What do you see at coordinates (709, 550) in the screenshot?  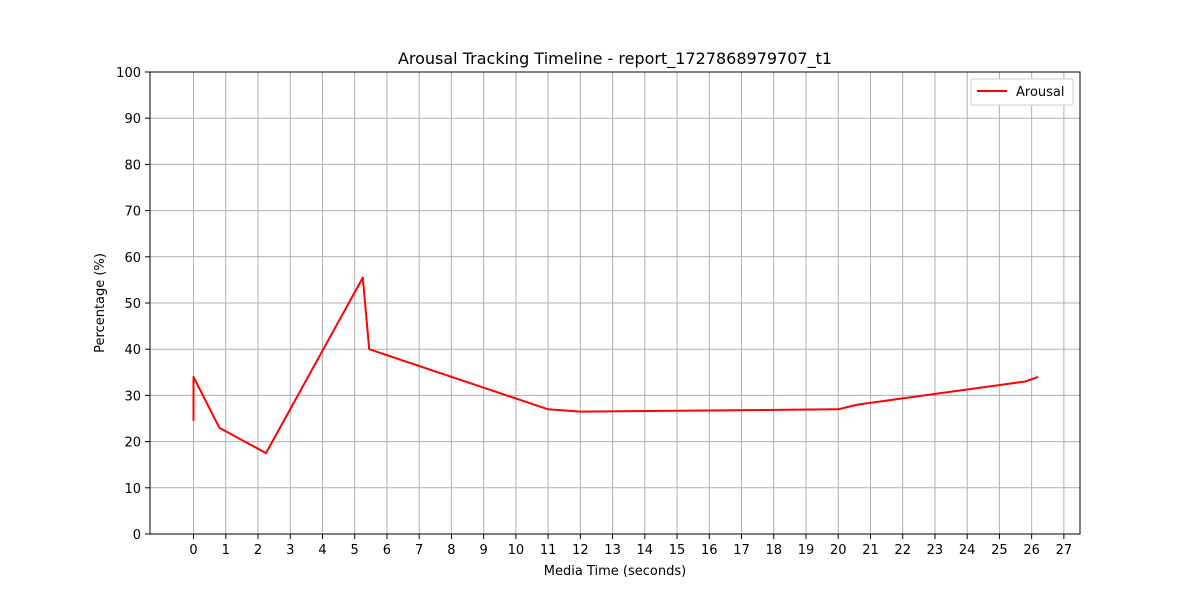 I see `x-tick-label: 16` at bounding box center [709, 550].